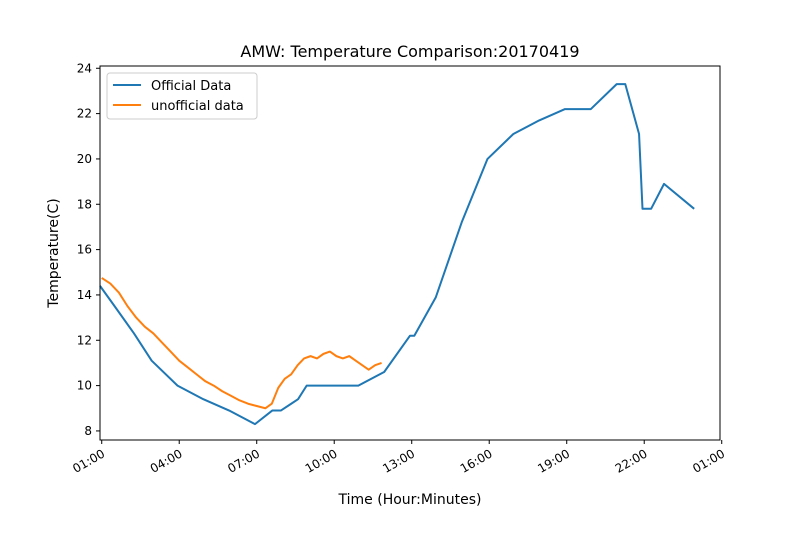 This screenshot has width=800, height=550. What do you see at coordinates (241, 343) in the screenshot?
I see `series-line-unofficial-data` at bounding box center [241, 343].